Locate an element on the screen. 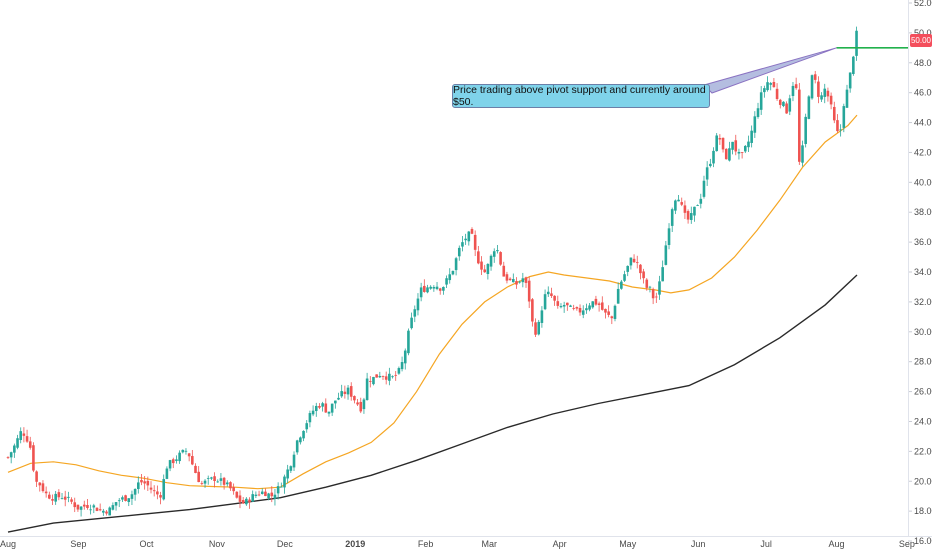 The height and width of the screenshot is (550, 932). y-tick-label: 48.00 is located at coordinates (923, 63).